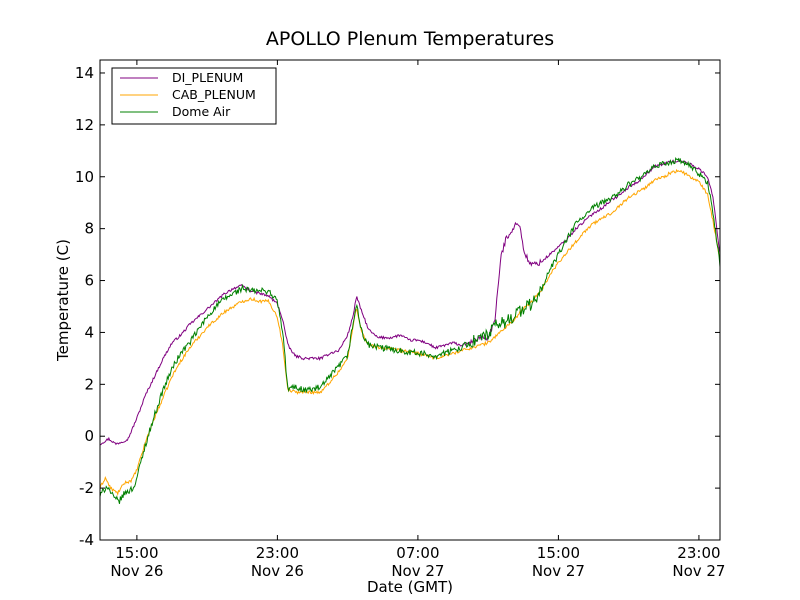  What do you see at coordinates (417, 553) in the screenshot?
I see `x-tick-time-label: 07:00` at bounding box center [417, 553].